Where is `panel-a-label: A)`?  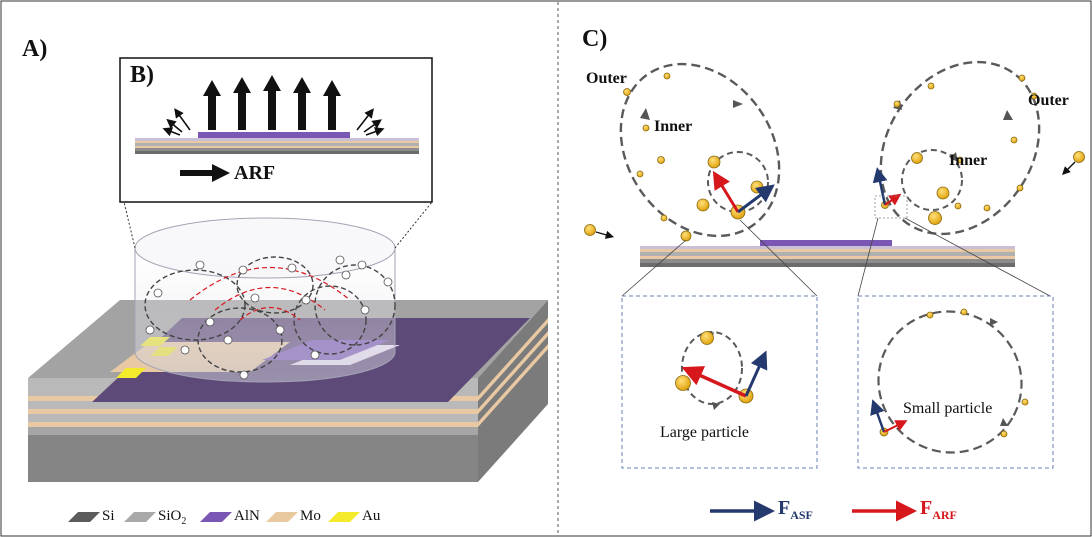 panel-a-label: A) is located at coordinates (35, 49).